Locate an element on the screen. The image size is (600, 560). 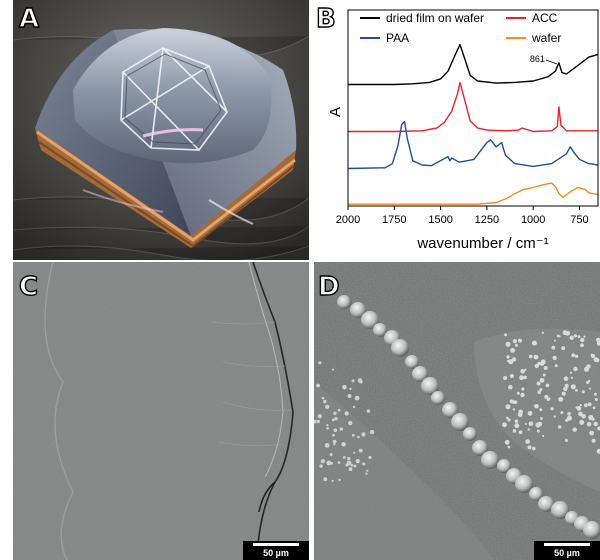
x-tick-label-0: 2000 is located at coordinates (348, 220).